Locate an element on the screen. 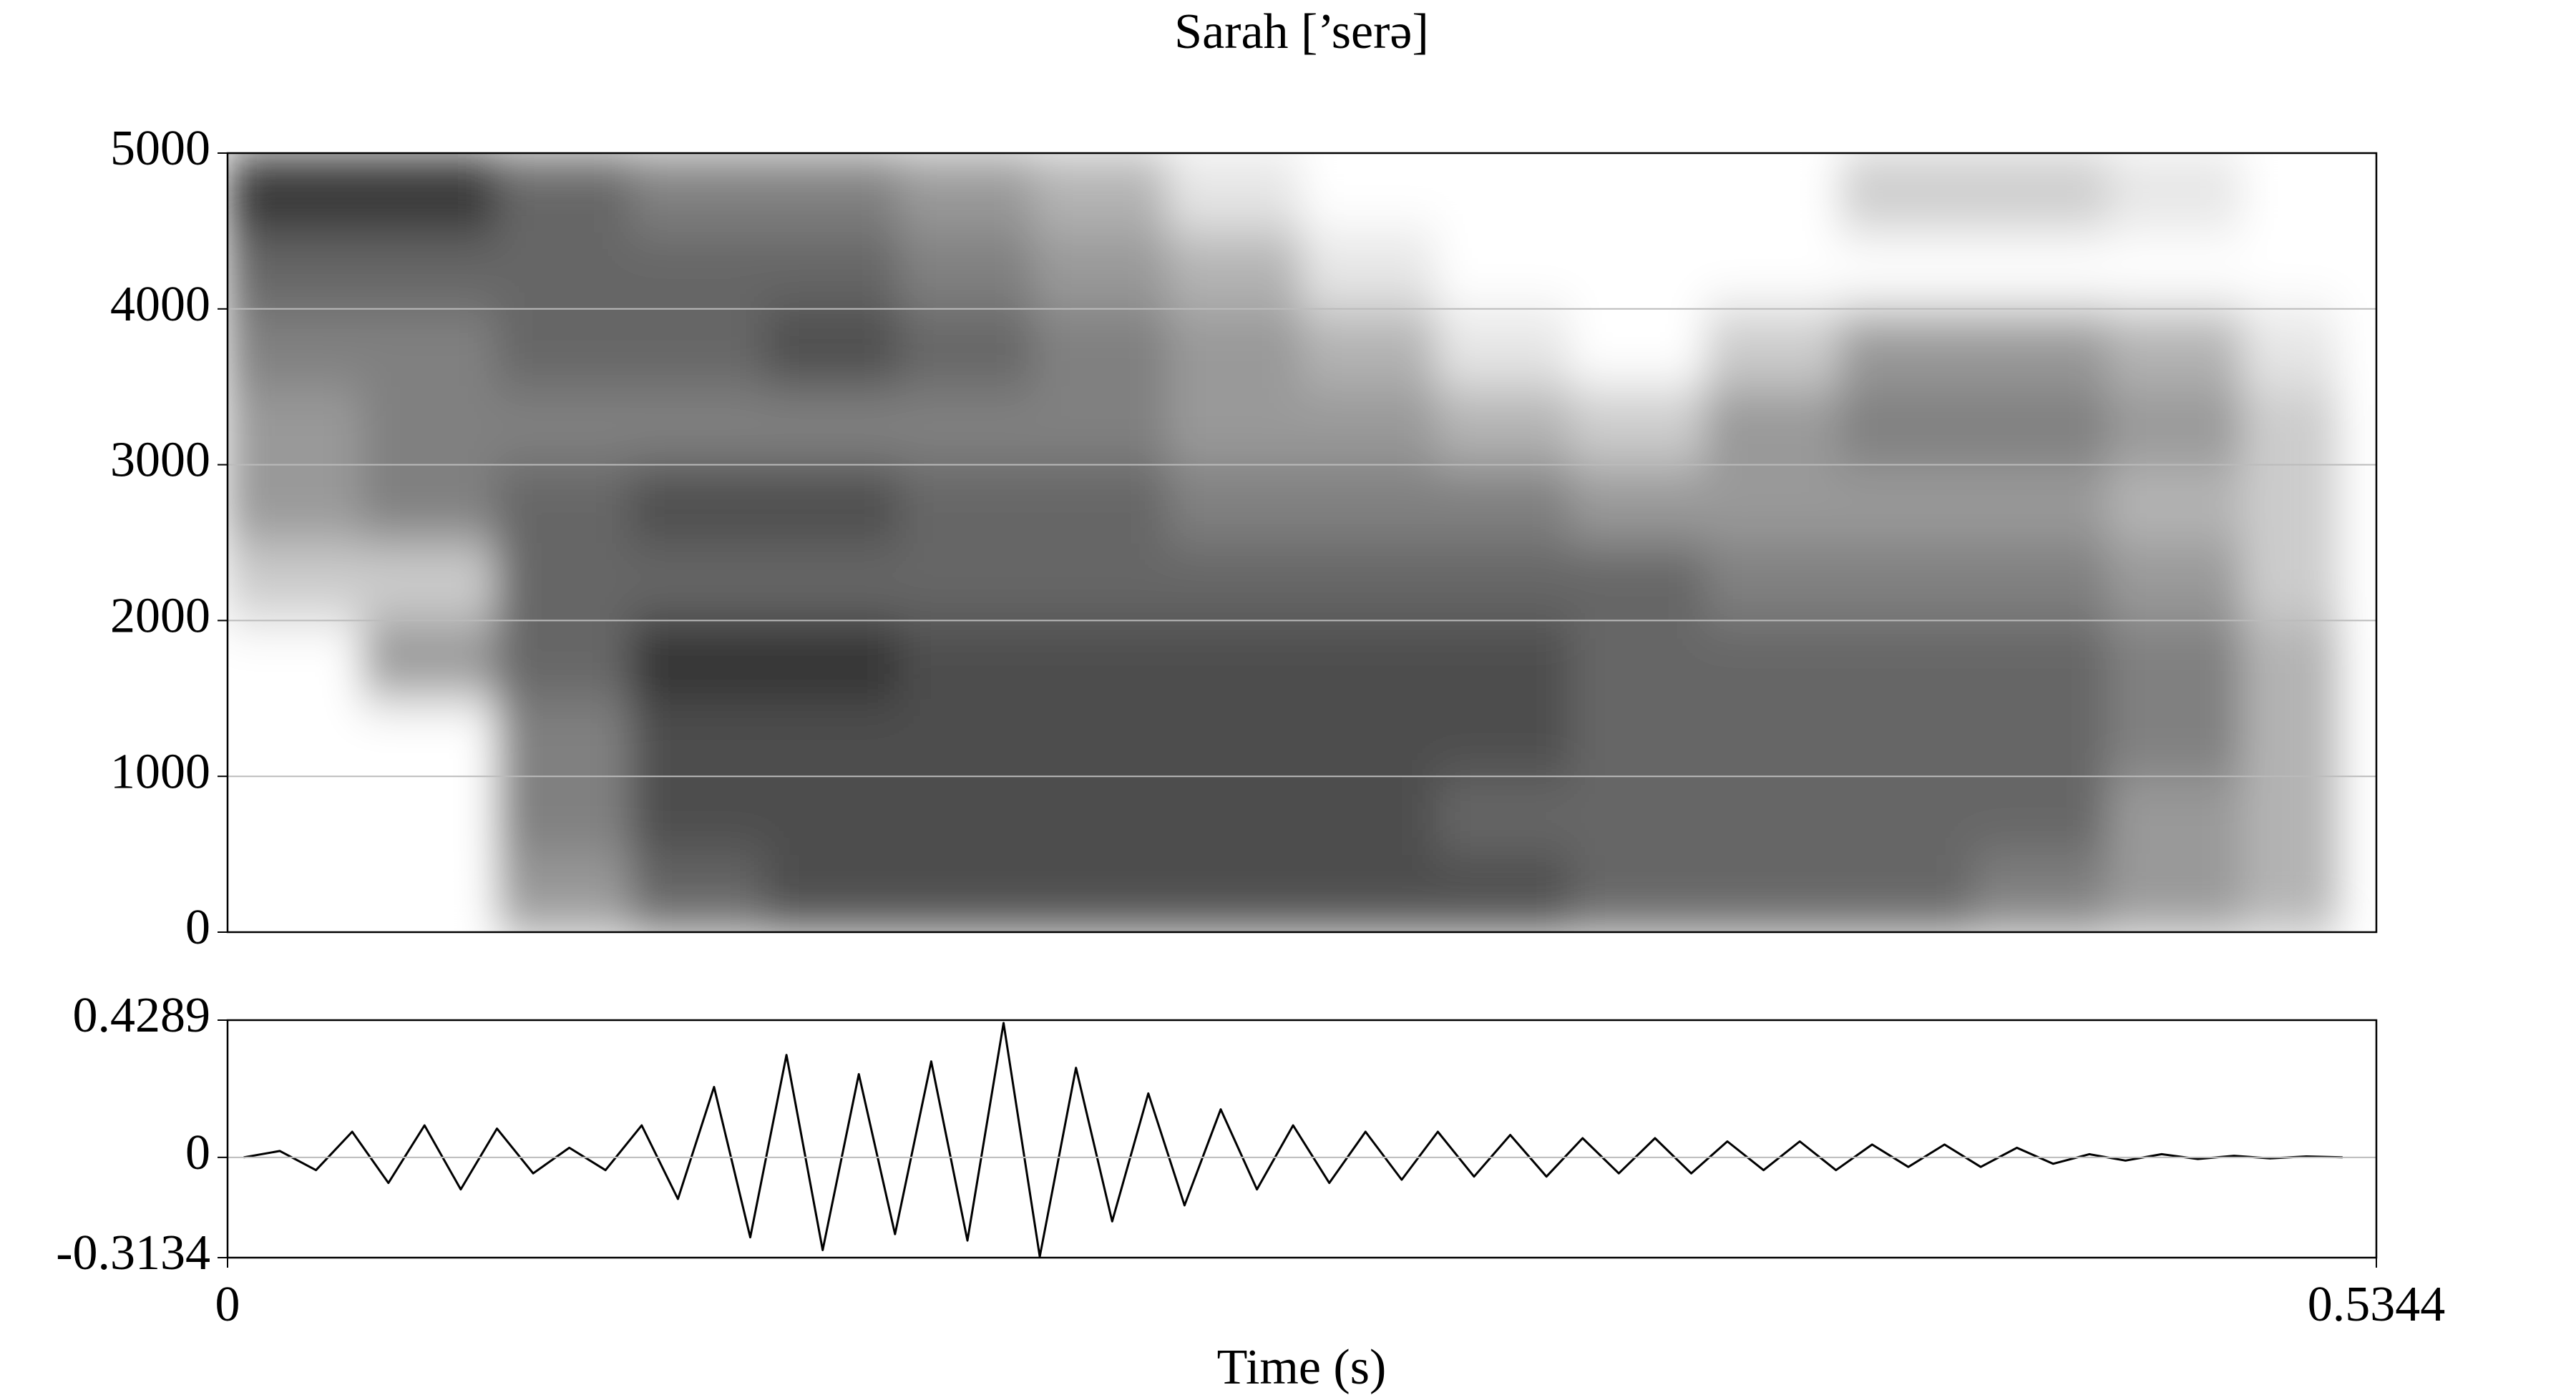  chart-title: Sarah [’serə] is located at coordinates (1301, 32).